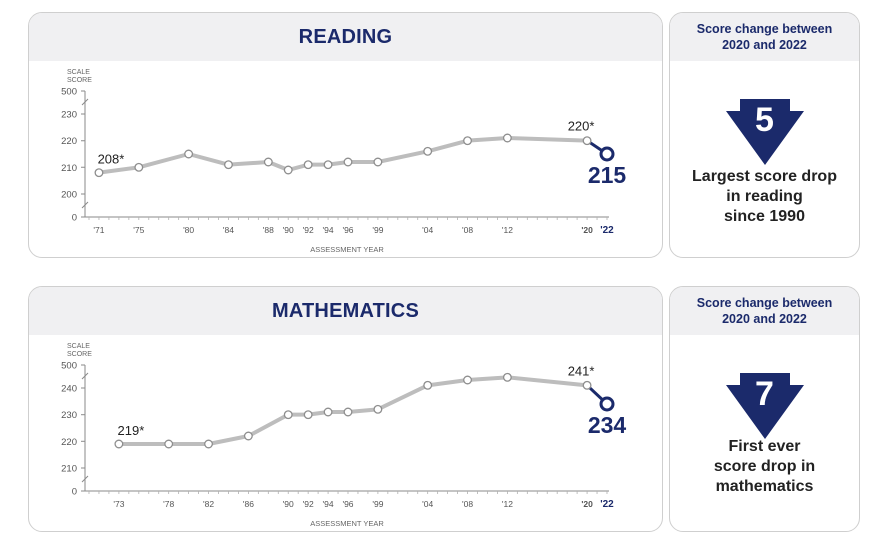  I want to click on reading-side-caption: Largest score drop in reading since 1990, so click(764, 197).